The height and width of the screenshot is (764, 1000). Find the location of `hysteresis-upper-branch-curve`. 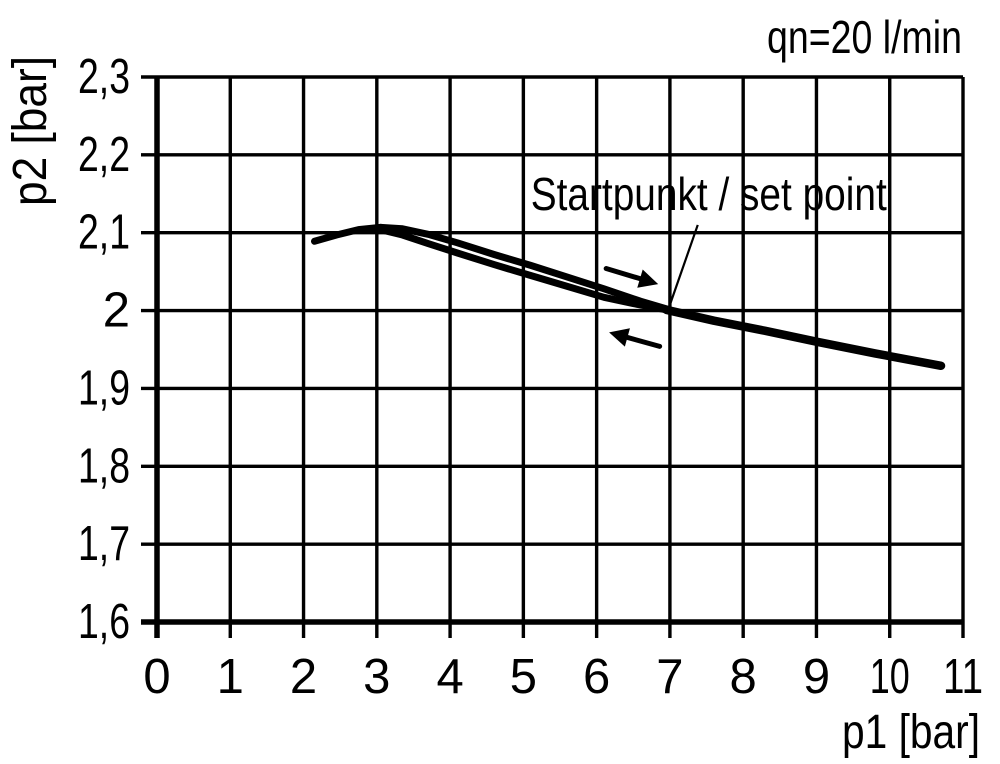

hysteresis-upper-branch-curve is located at coordinates (492, 268).